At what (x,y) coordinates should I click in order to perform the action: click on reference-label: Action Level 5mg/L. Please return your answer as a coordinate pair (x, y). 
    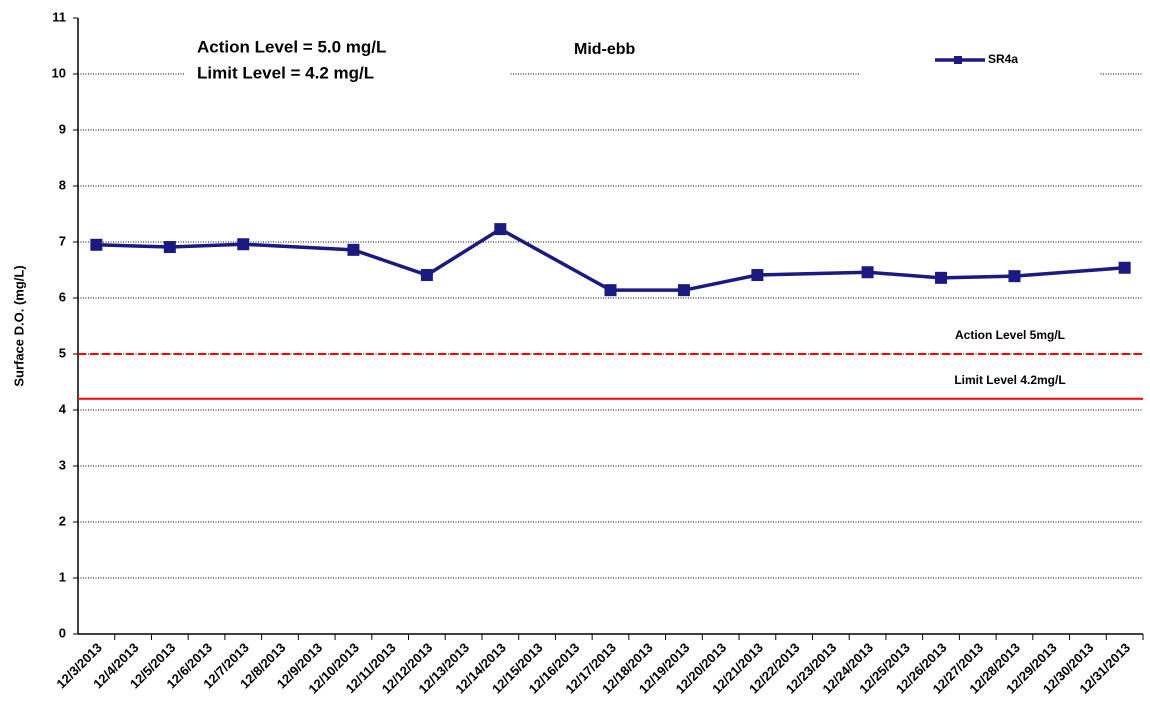
    Looking at the image, I should click on (1010, 335).